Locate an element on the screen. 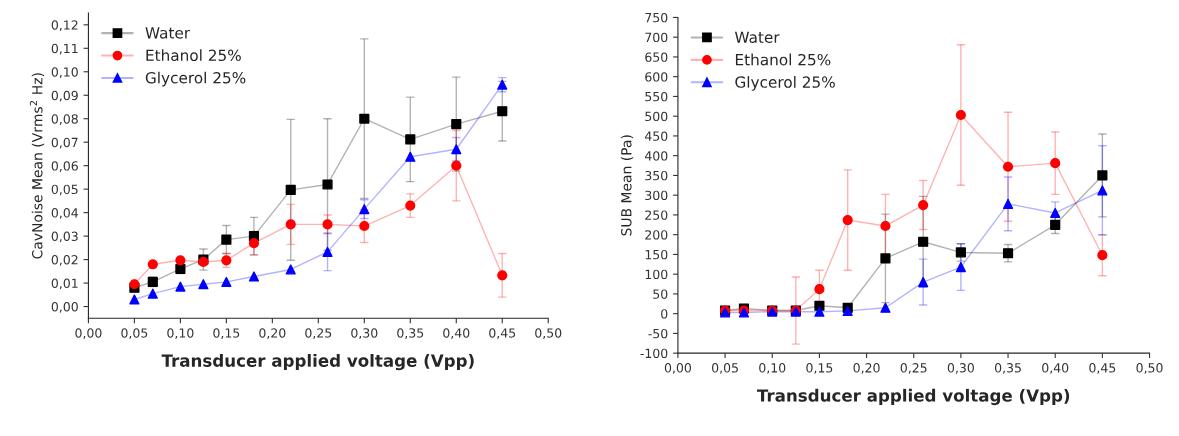  y-tick-label: 450 is located at coordinates (656, 136).